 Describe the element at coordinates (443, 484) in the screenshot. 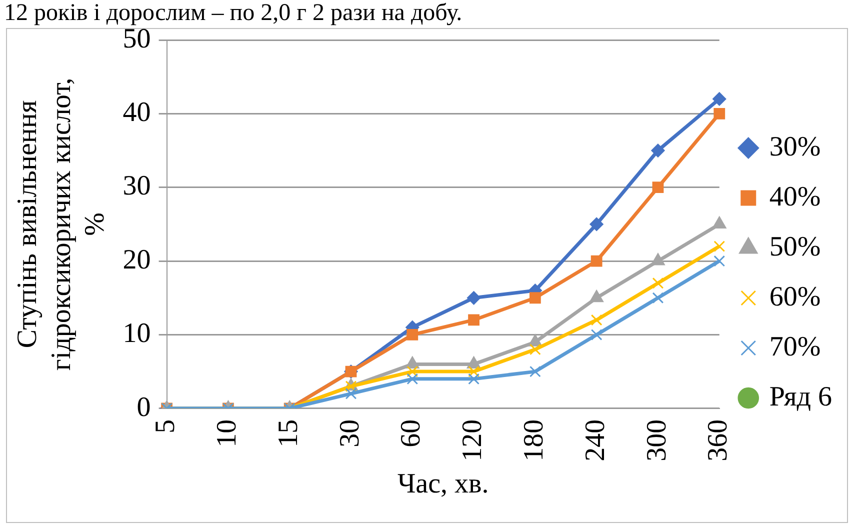

I see `x-axis-title: Час, хв.` at that location.